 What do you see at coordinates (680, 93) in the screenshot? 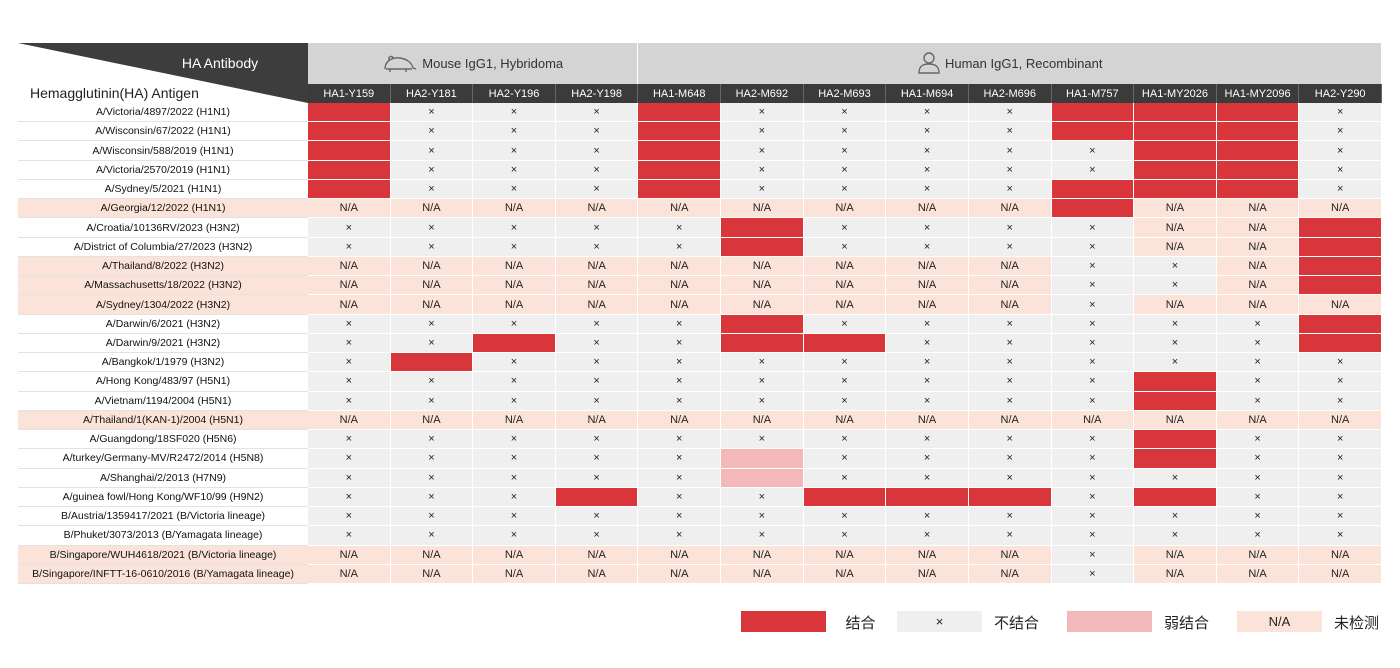
I see `column-header: HA1-M648` at bounding box center [680, 93].